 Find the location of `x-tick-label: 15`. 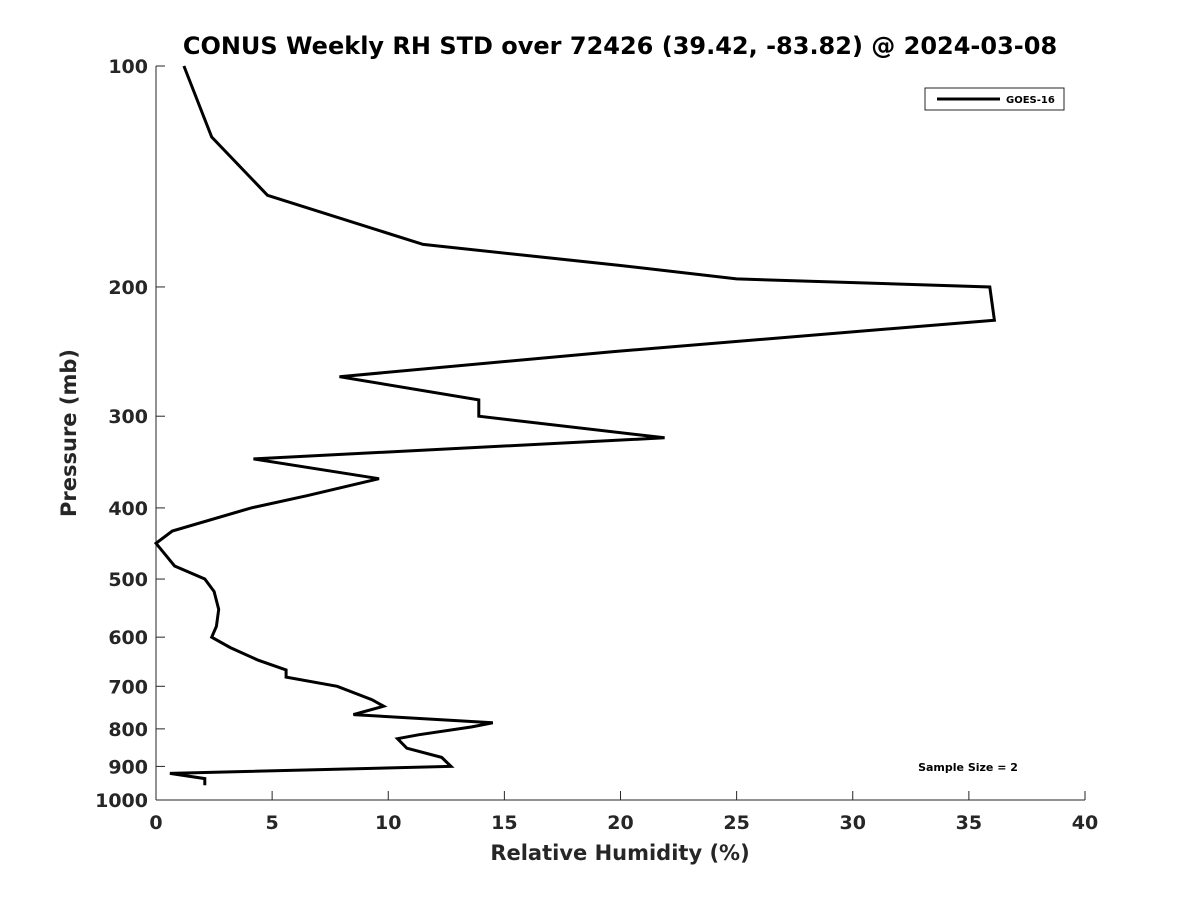

x-tick-label: 15 is located at coordinates (504, 823).